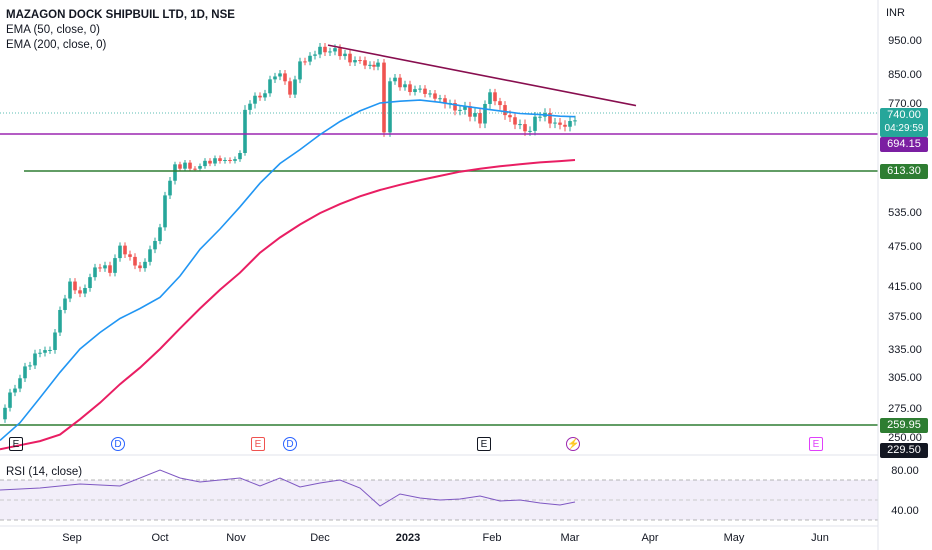  Describe the element at coordinates (895, 13) in the screenshot. I see `currency-label: INR` at that location.